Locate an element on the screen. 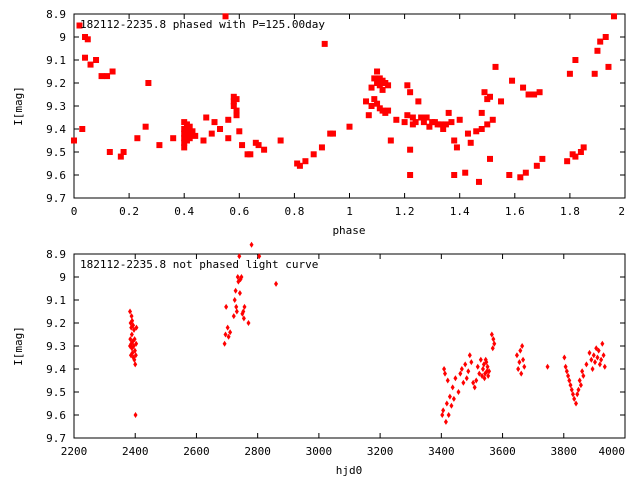 This screenshot has height=485, width=640. chart-title: 182112-2235.8 not phased light curve is located at coordinates (199, 264).